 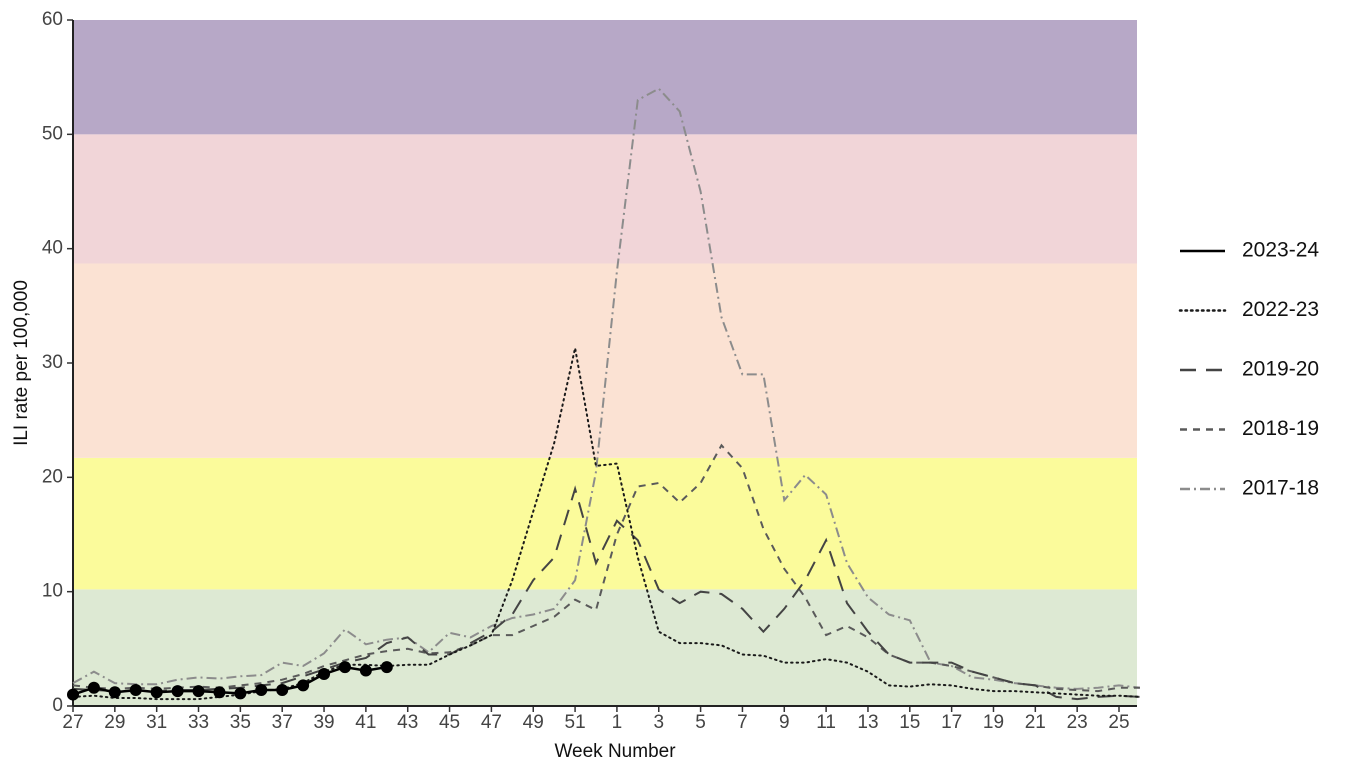 What do you see at coordinates (52, 476) in the screenshot?
I see `y-tick-label: 20` at bounding box center [52, 476].